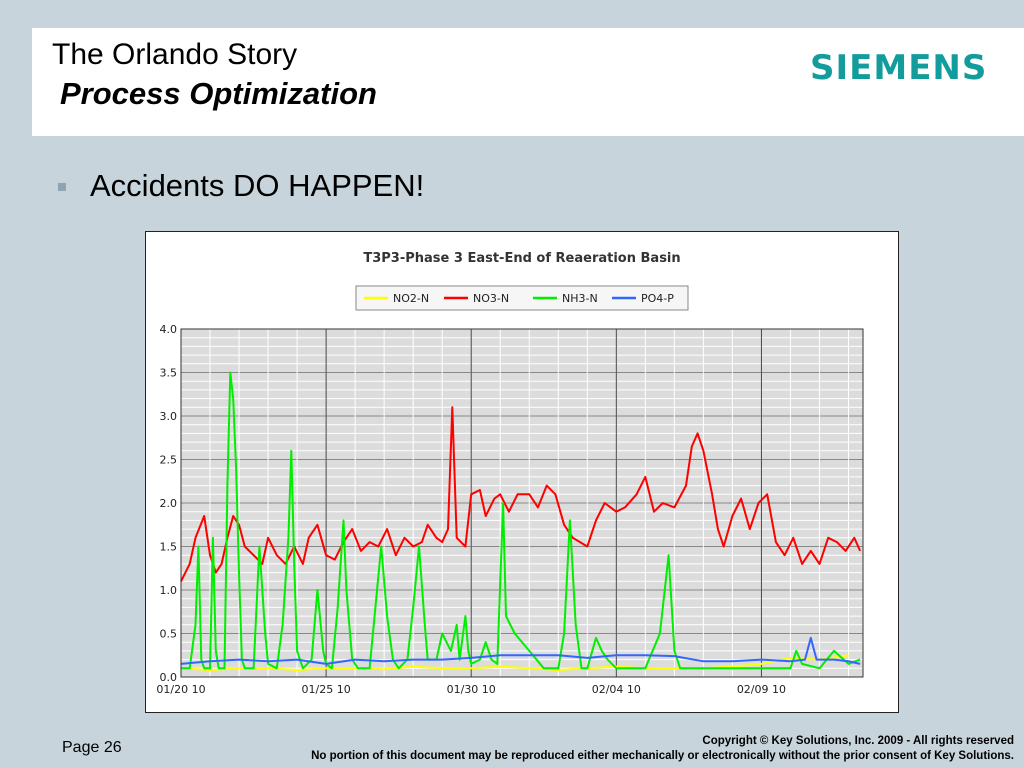 The width and height of the screenshot is (1024, 768). Describe the element at coordinates (491, 298) in the screenshot. I see `legend-label: NO3-N` at that location.